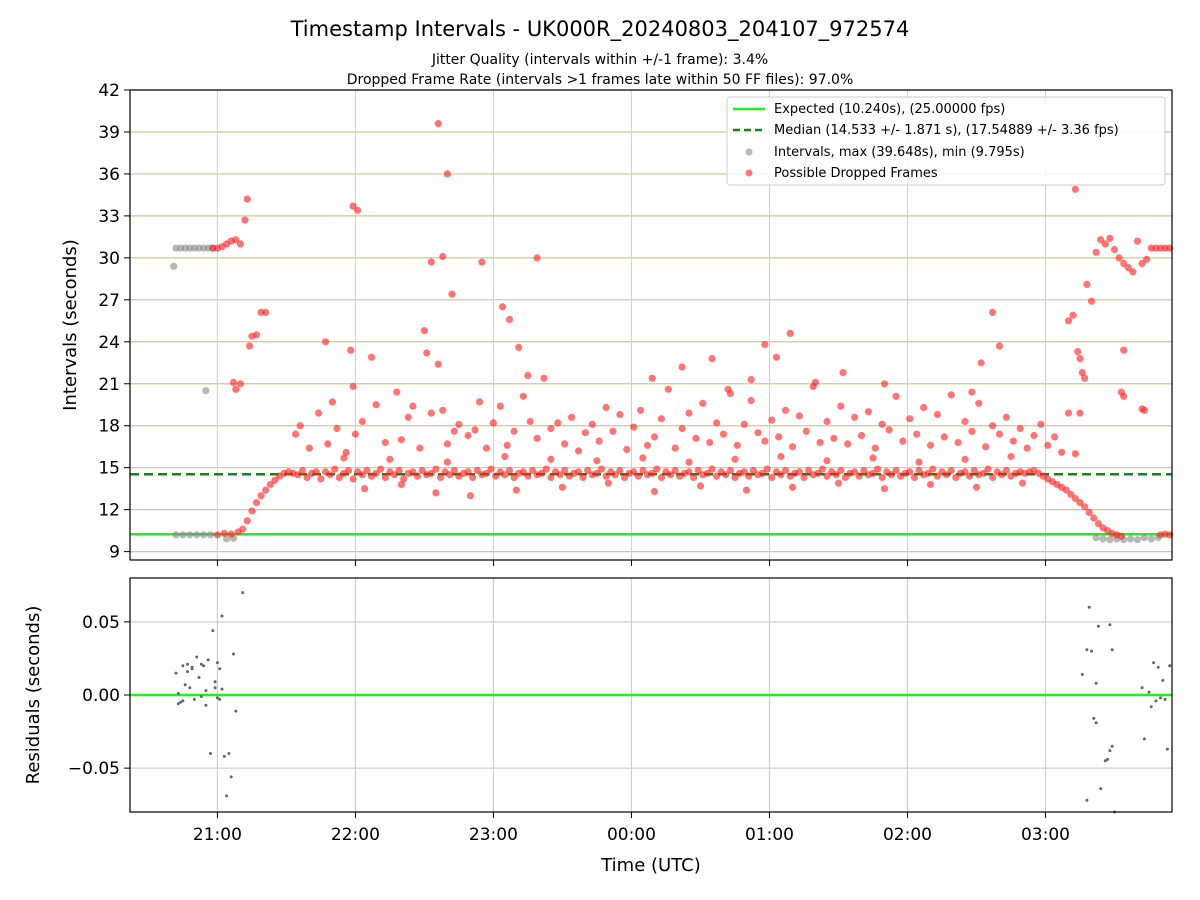 Image resolution: width=1200 pixels, height=900 pixels. I want to click on x-axis-label: Time (UTC), so click(650, 865).